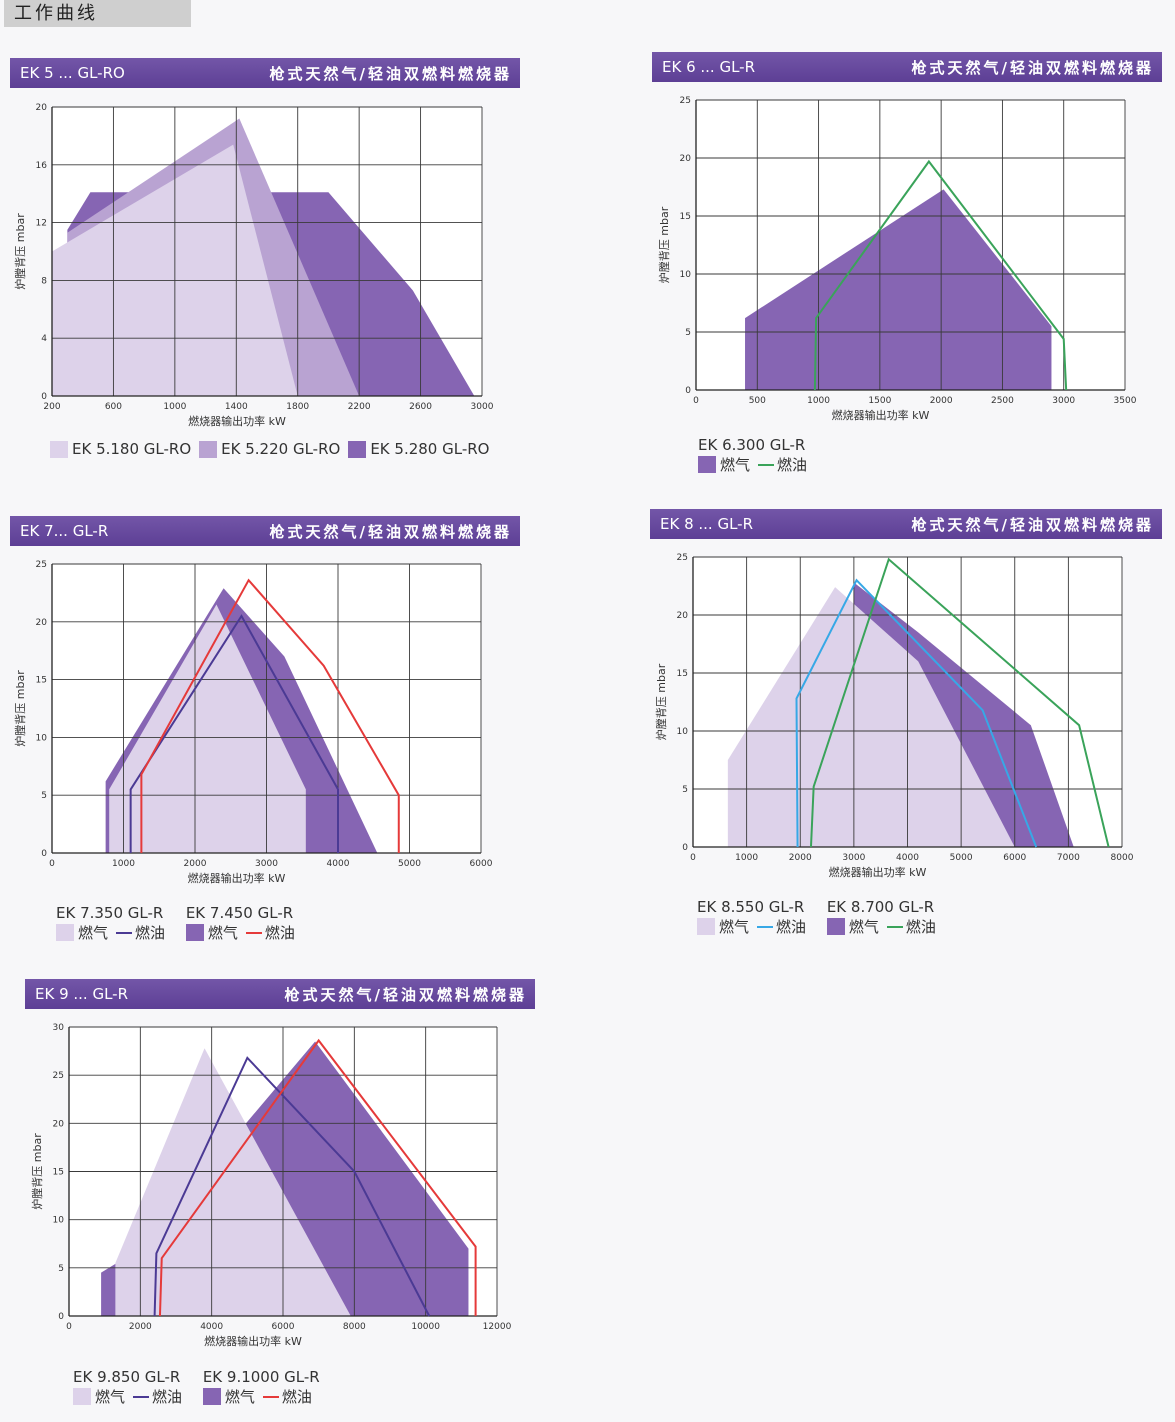 The width and height of the screenshot is (1175, 1422). I want to click on y-tick-label: 15, so click(682, 674).